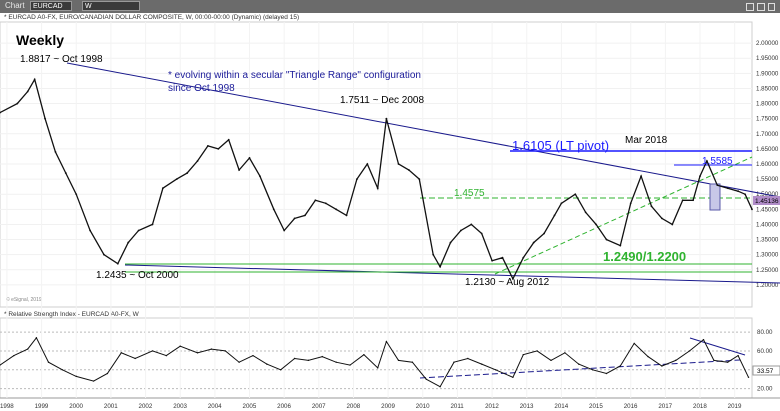  I want to click on ascending-support-trendline, so click(623, 215).